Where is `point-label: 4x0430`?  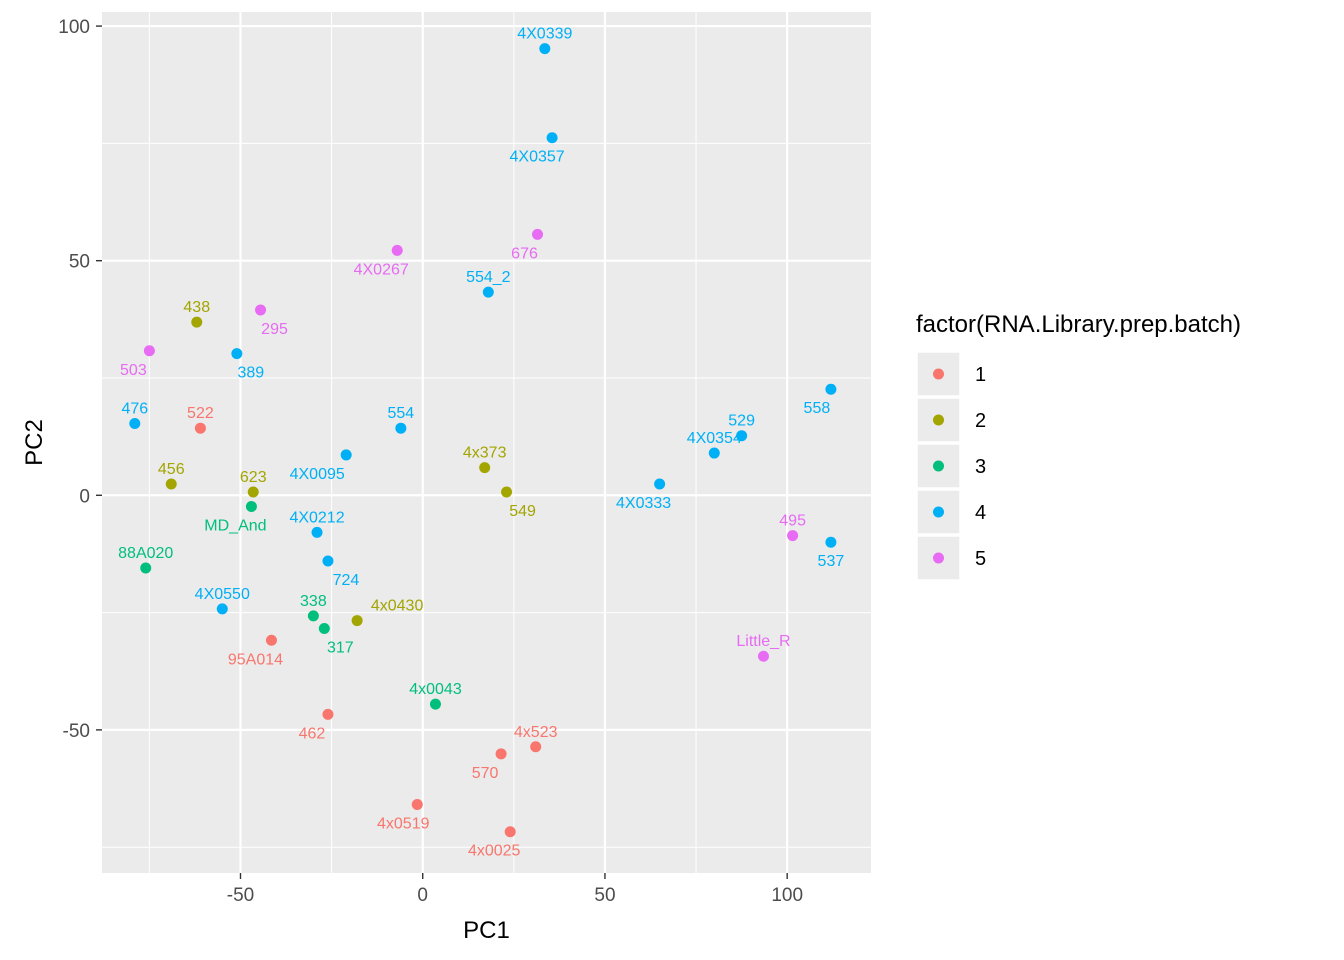 point-label: 4x0430 is located at coordinates (397, 606).